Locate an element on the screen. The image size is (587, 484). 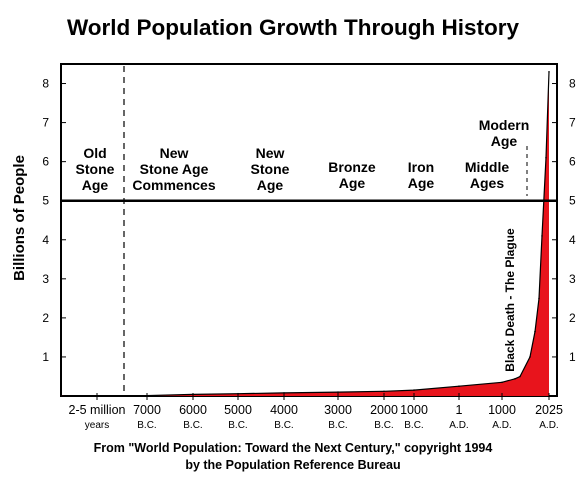
era-label-2-2: Age is located at coordinates (270, 185).